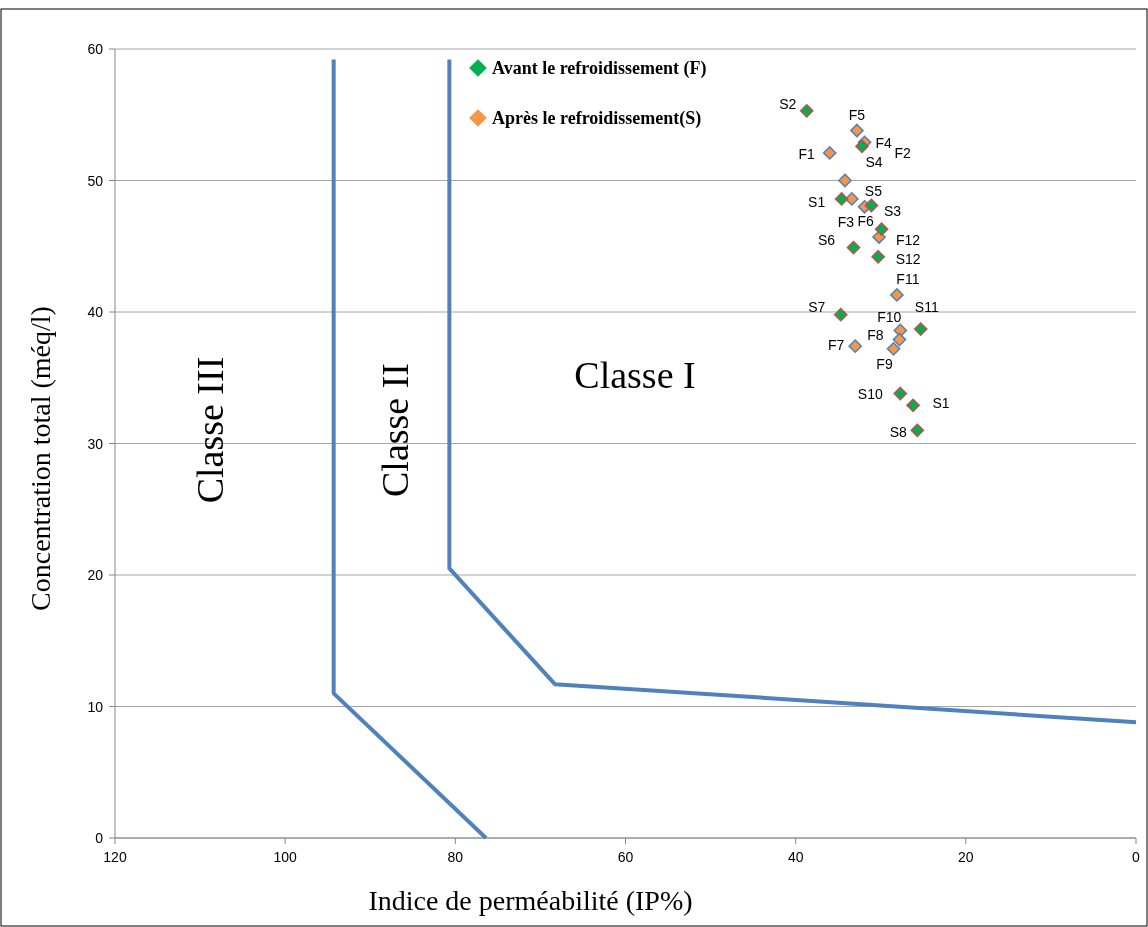 Image resolution: width=1148 pixels, height=927 pixels. Describe the element at coordinates (625, 857) in the screenshot. I see `x-tick-label: 60` at that location.